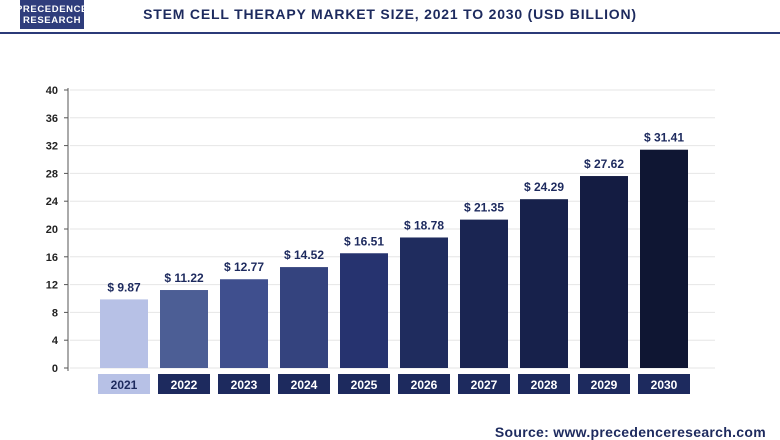  I want to click on value-label-2026: $ 18.78, so click(424, 225).